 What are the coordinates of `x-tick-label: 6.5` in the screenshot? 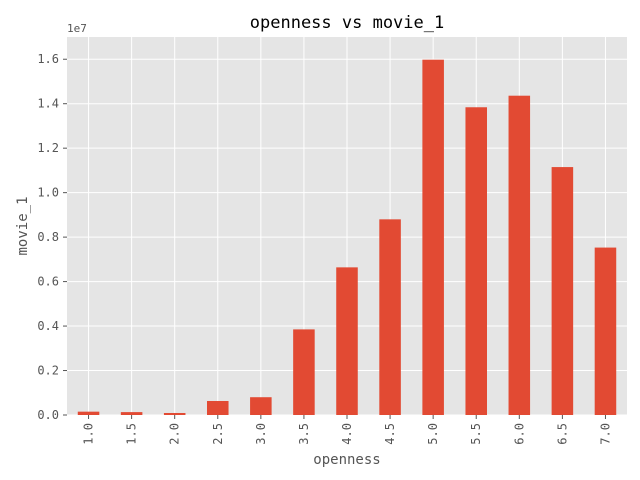 It's located at (562, 434).